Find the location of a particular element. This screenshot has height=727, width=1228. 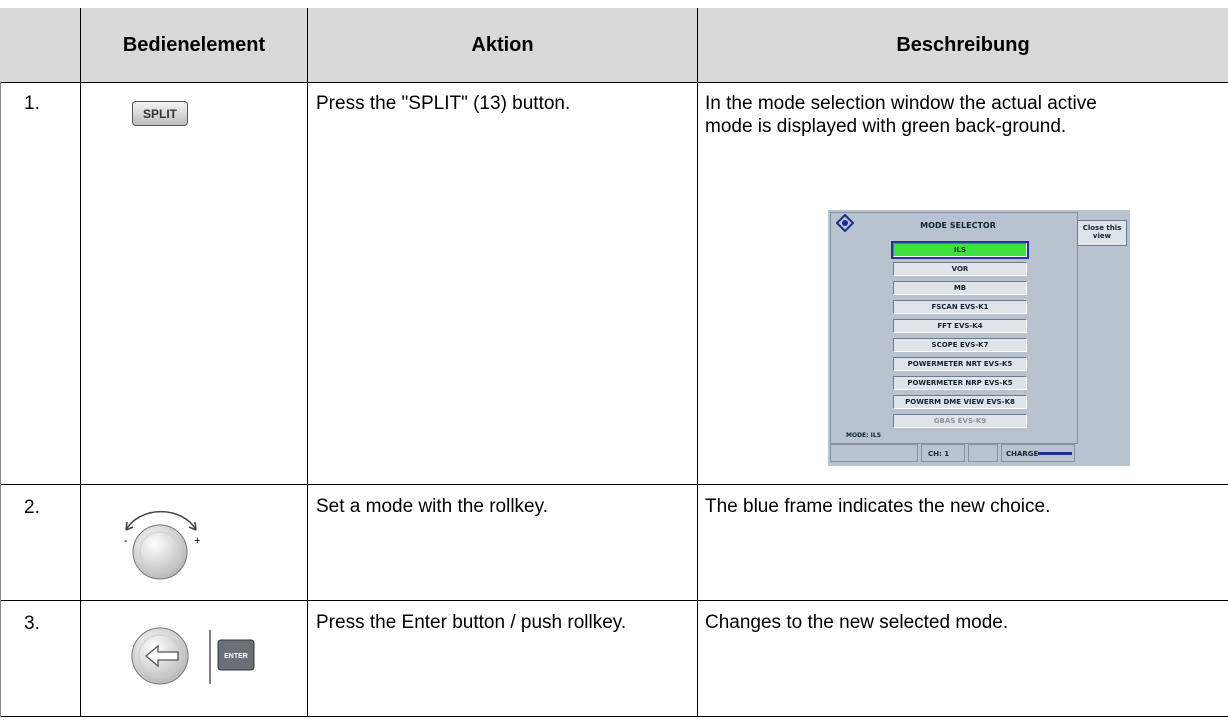

mode-button: FSCAN EVS-K1 is located at coordinates (960, 307).